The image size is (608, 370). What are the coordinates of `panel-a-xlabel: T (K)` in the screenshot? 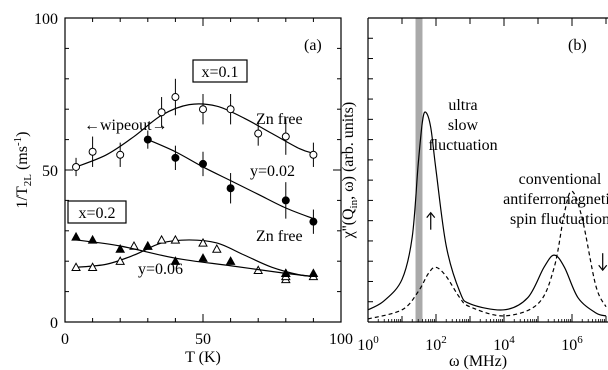 It's located at (203, 357).